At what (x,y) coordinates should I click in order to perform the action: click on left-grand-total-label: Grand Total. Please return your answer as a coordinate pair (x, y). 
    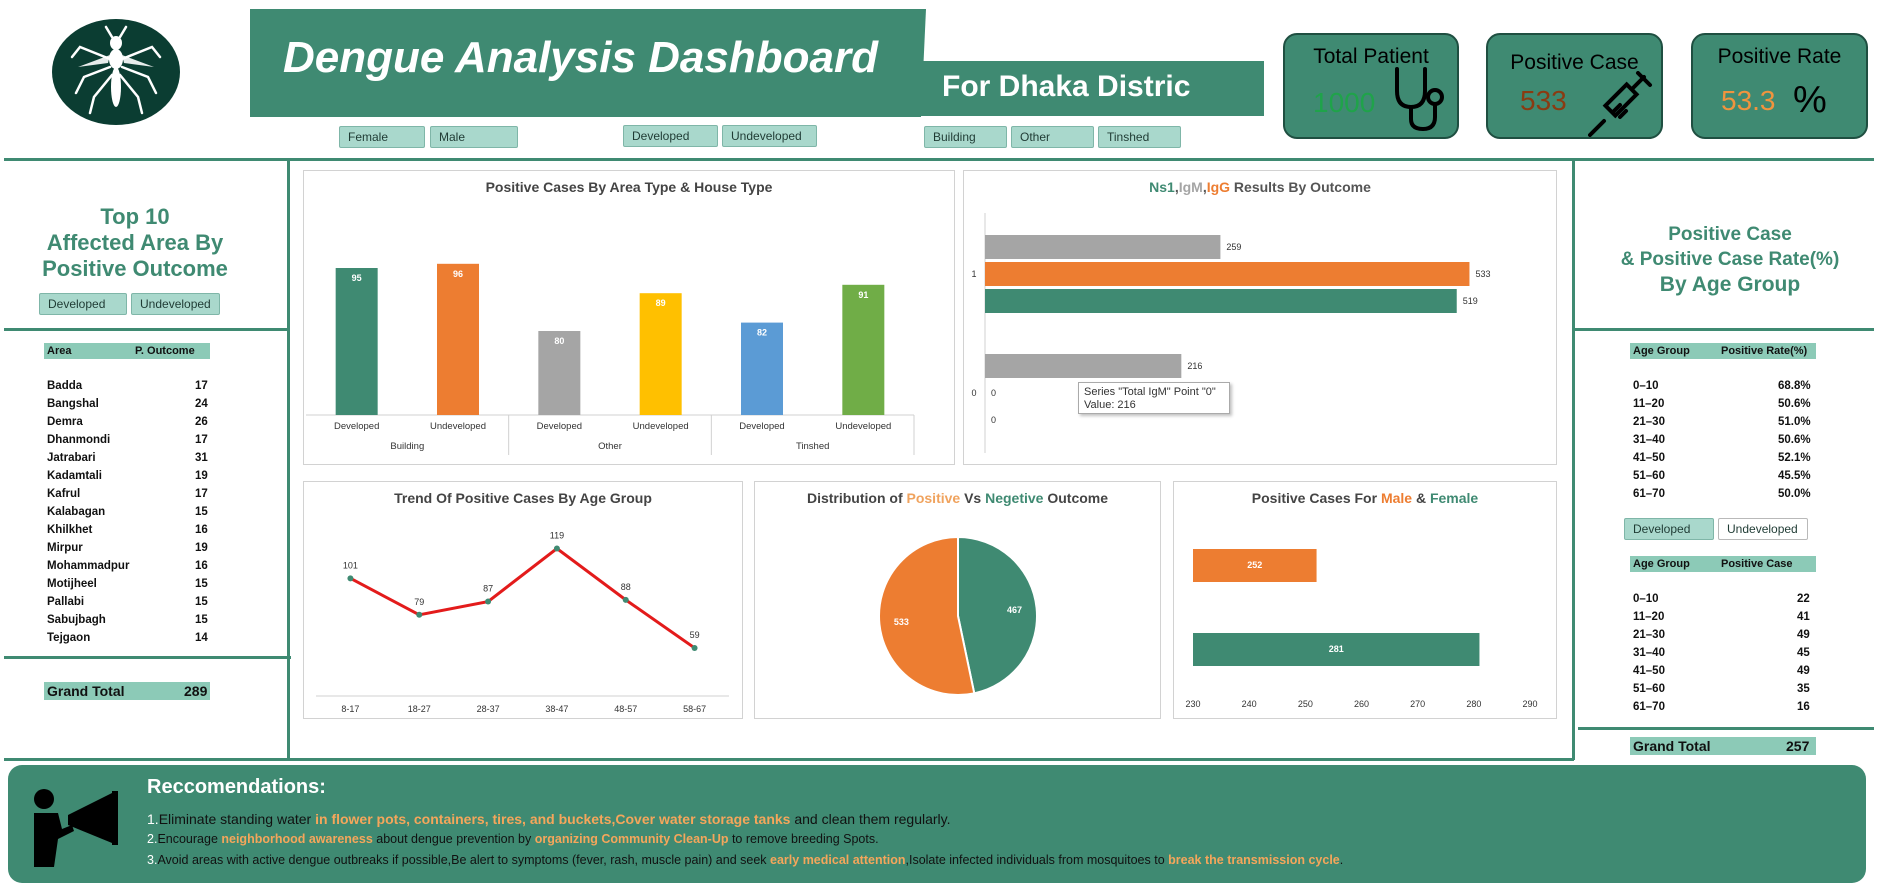
    Looking at the image, I should click on (86, 691).